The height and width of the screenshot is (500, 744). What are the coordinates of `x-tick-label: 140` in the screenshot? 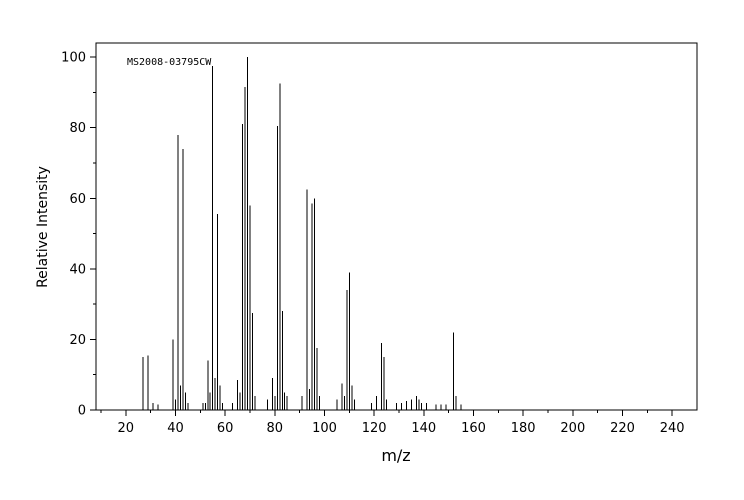 It's located at (423, 428).